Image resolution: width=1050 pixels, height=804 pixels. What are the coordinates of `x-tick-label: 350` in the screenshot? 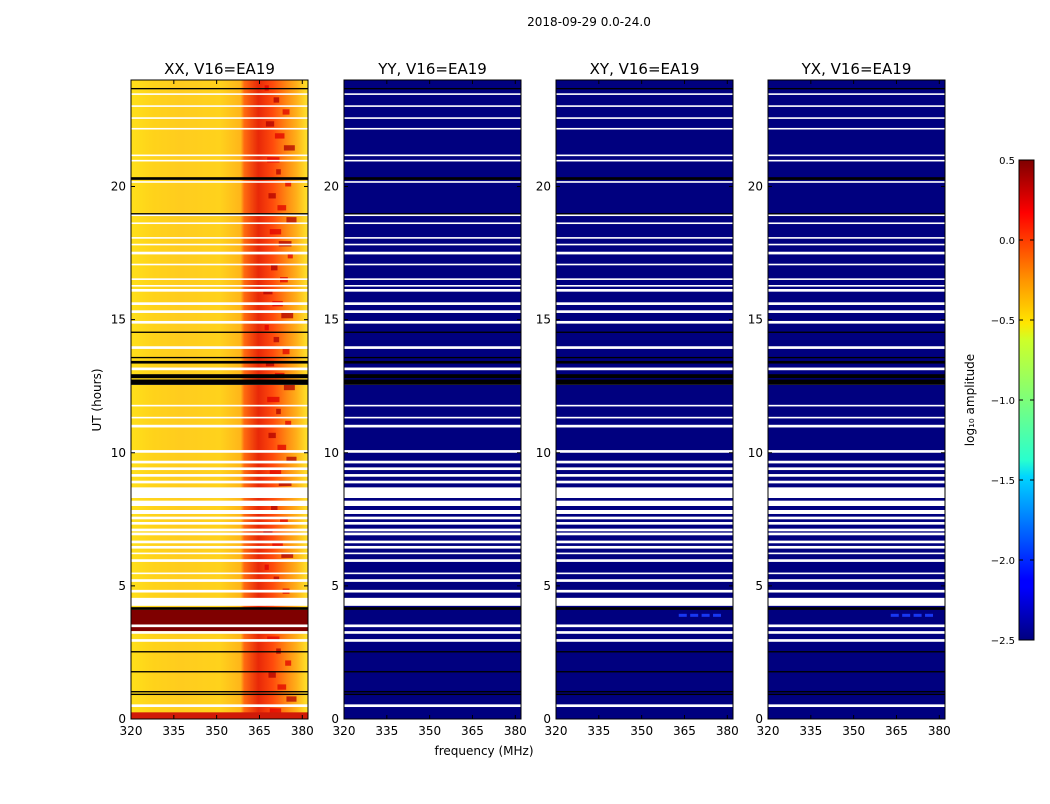 It's located at (216, 731).